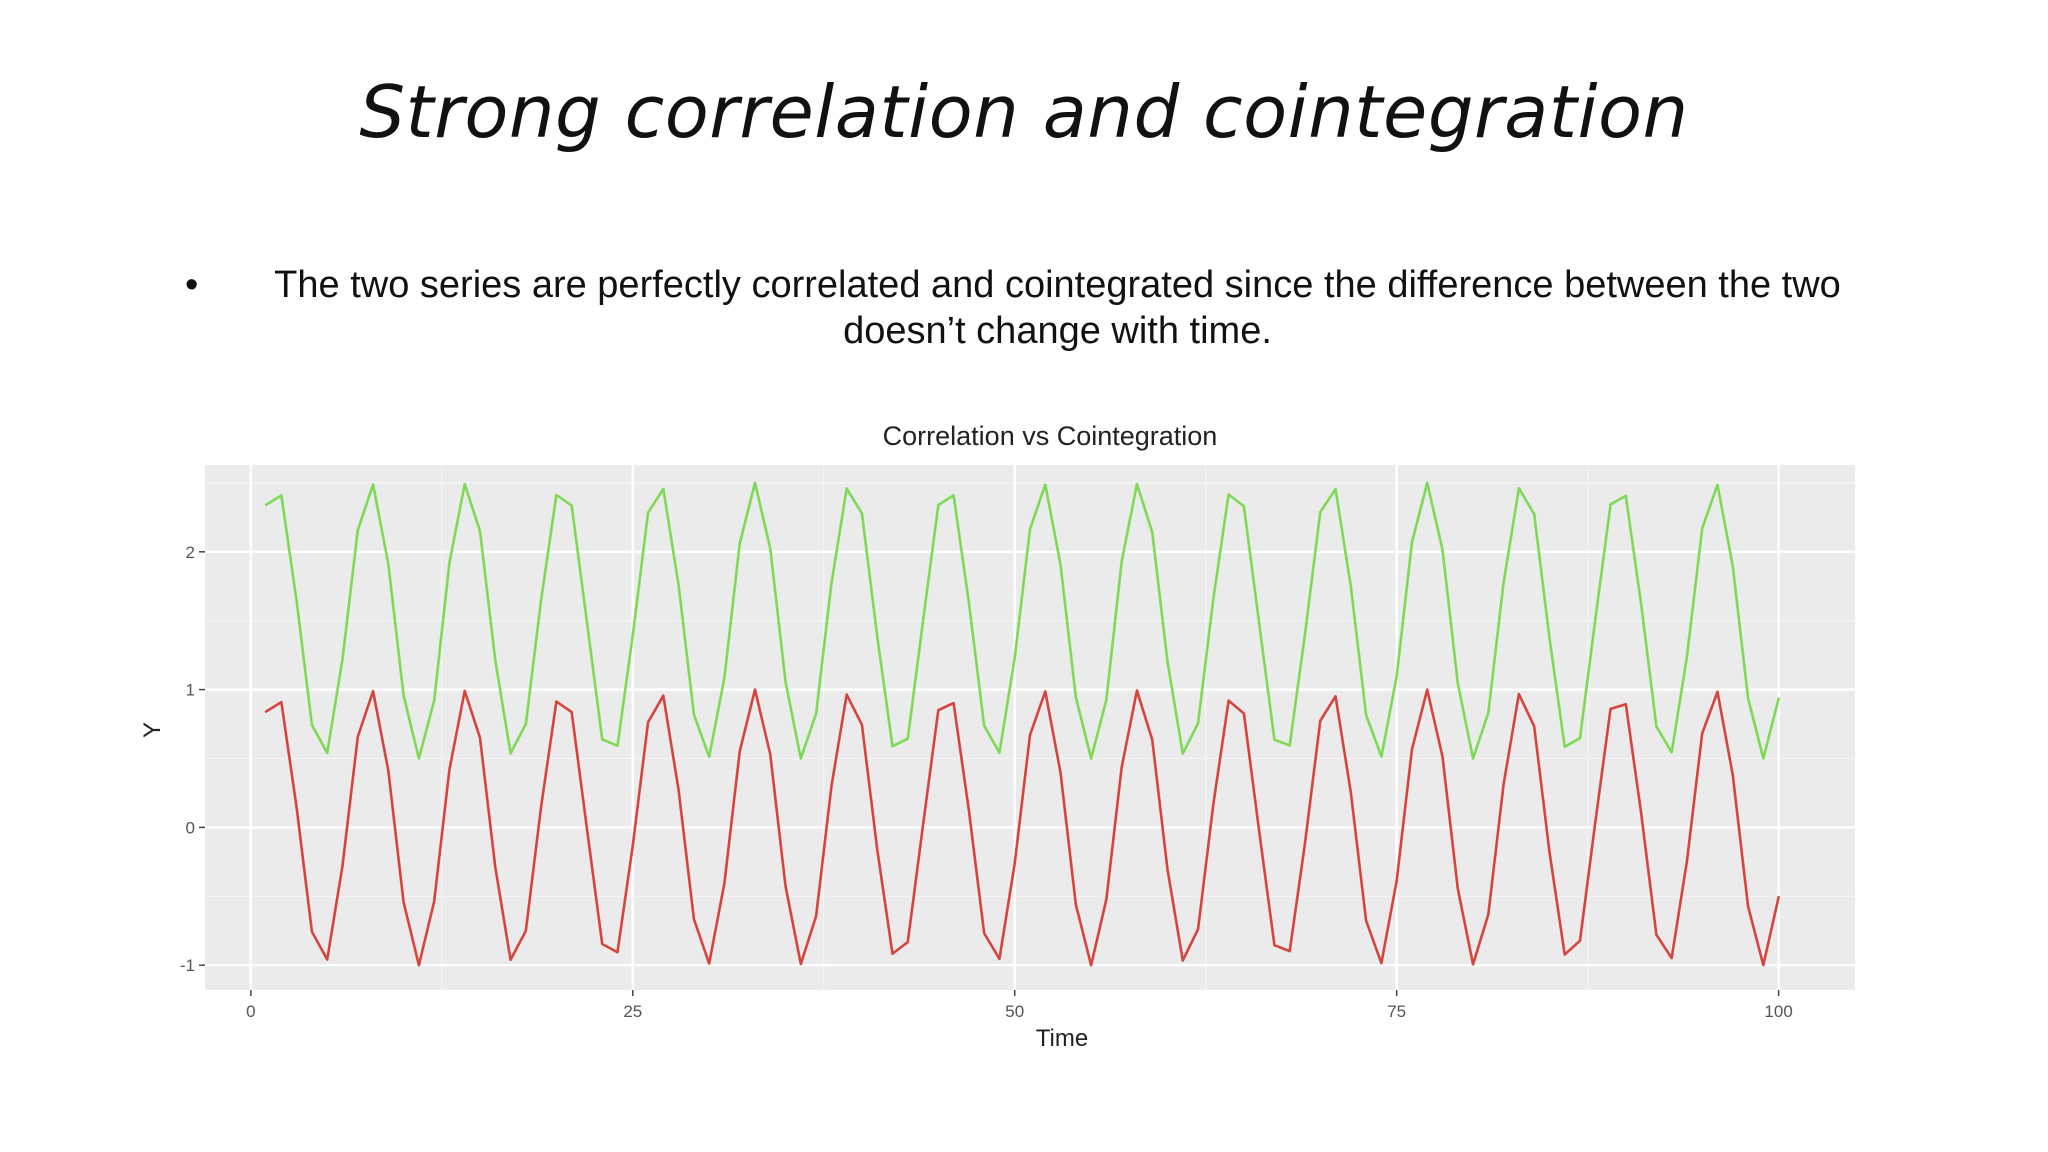 The image size is (2048, 1152). I want to click on y-tick-label: 1, so click(190, 690).